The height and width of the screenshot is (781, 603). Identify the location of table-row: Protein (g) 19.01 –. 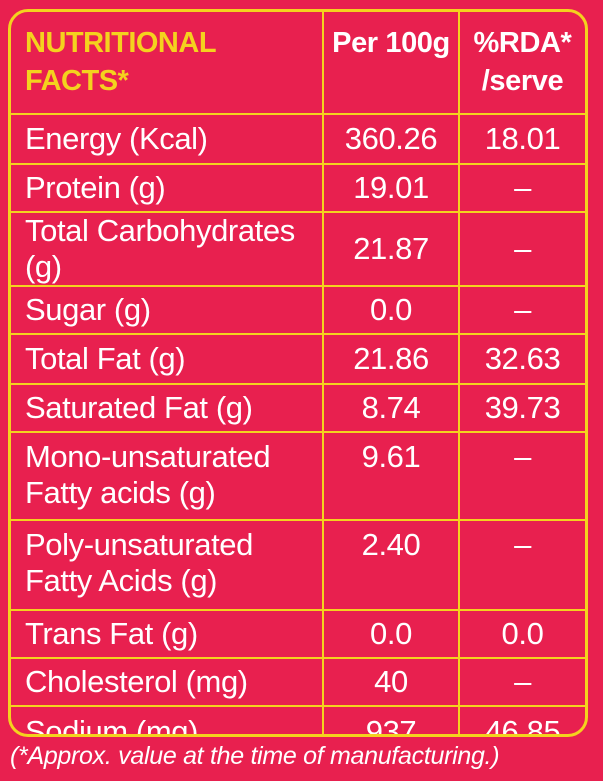
(298, 188).